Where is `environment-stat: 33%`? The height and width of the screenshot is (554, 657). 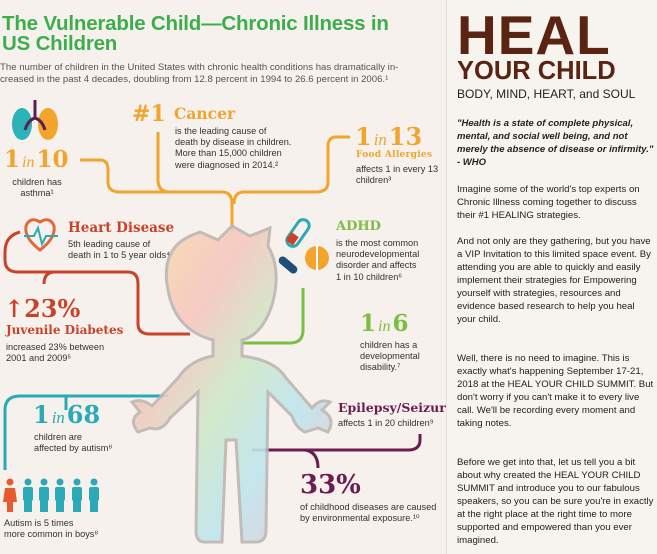
environment-stat: 33% is located at coordinates (330, 485).